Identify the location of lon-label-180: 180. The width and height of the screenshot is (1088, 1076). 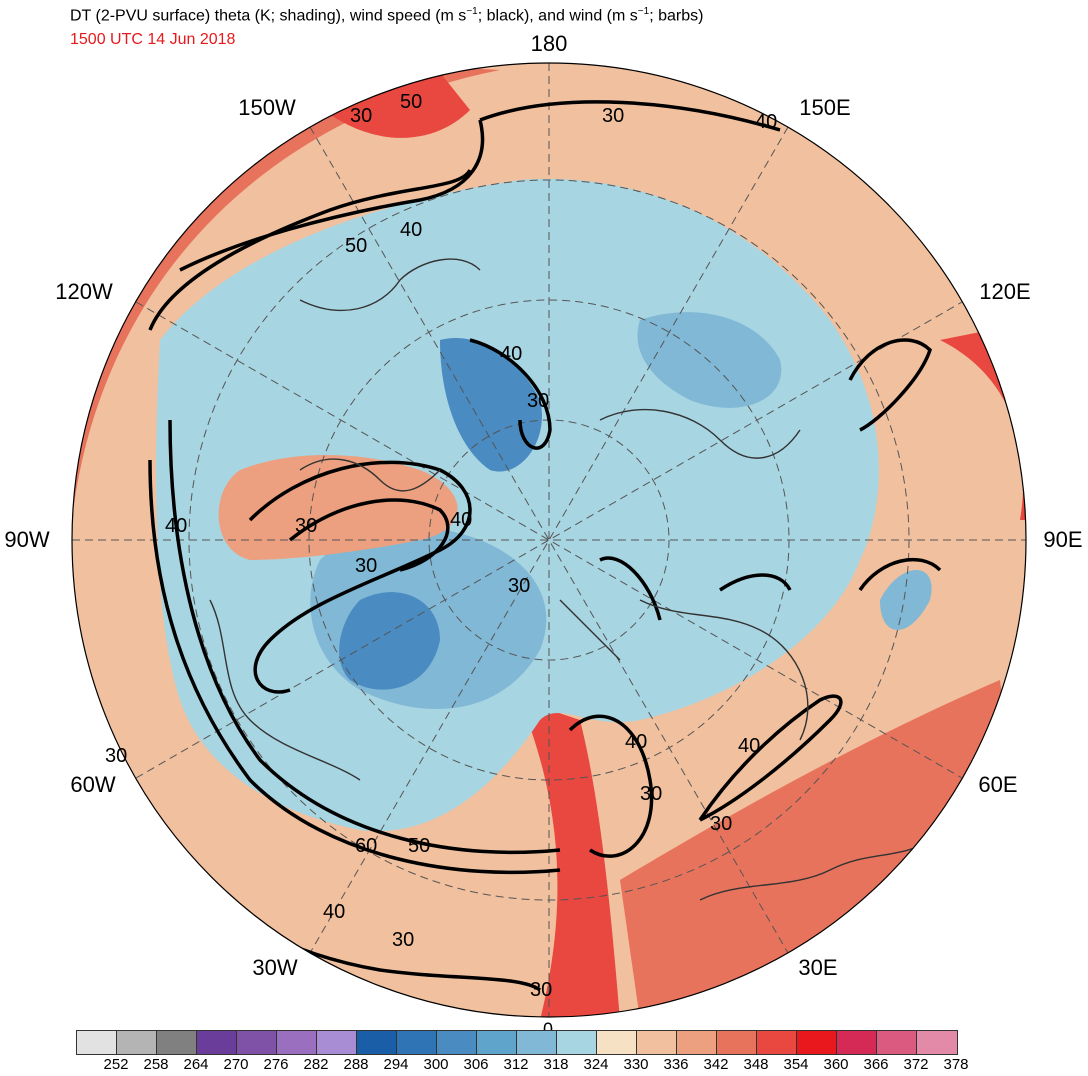
(549, 43).